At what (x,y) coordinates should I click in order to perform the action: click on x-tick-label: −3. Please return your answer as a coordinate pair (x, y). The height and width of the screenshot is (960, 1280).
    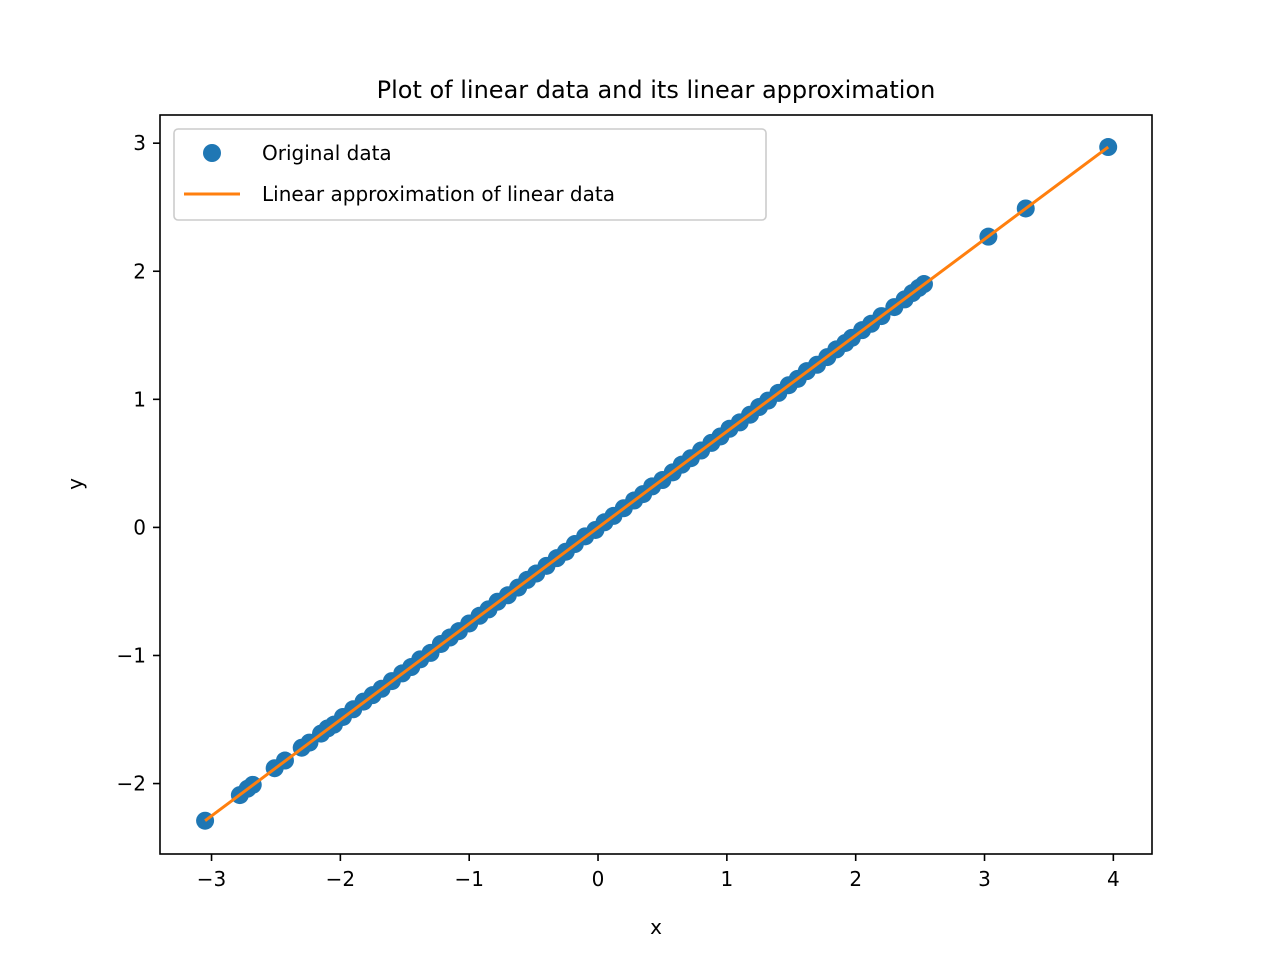
    Looking at the image, I should click on (211, 879).